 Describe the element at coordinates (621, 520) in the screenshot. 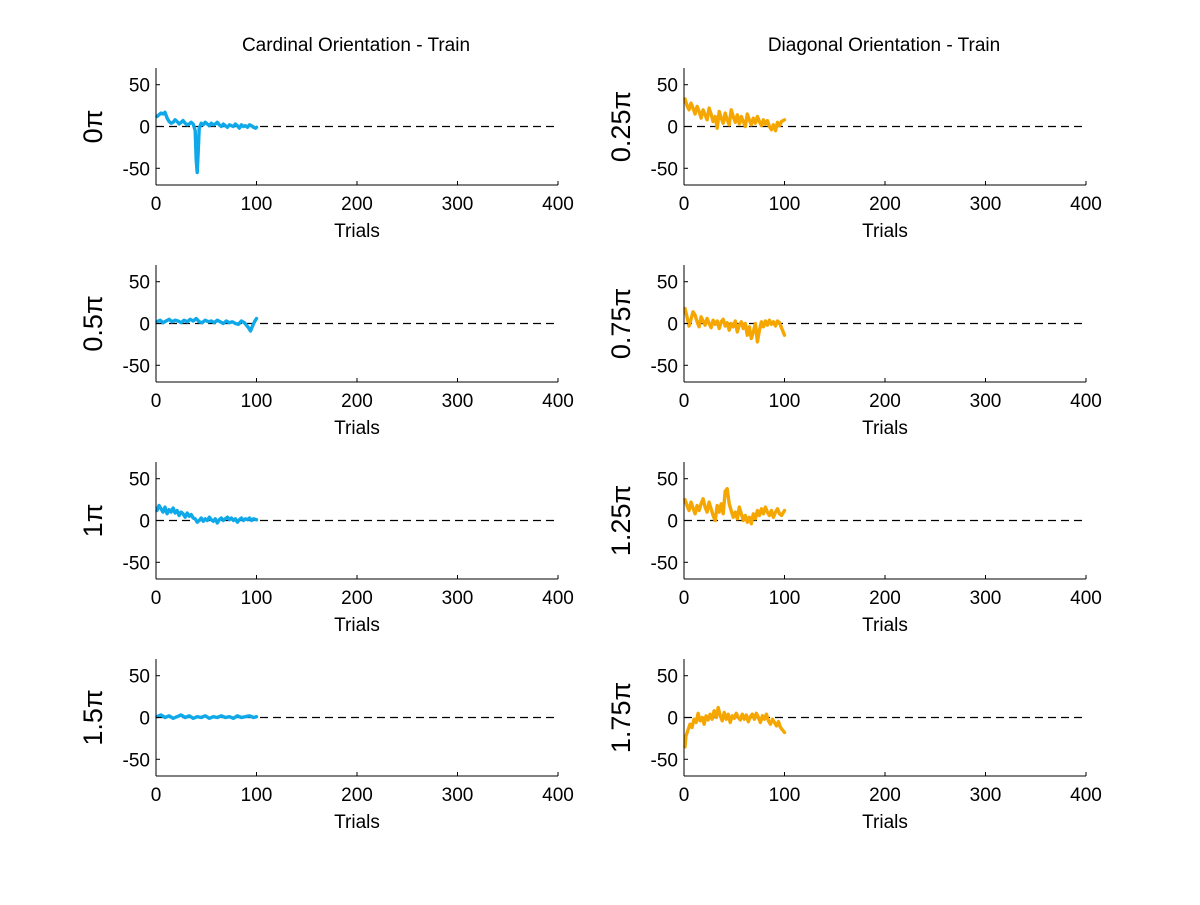

I see `y-axis-label: 1.25π` at that location.